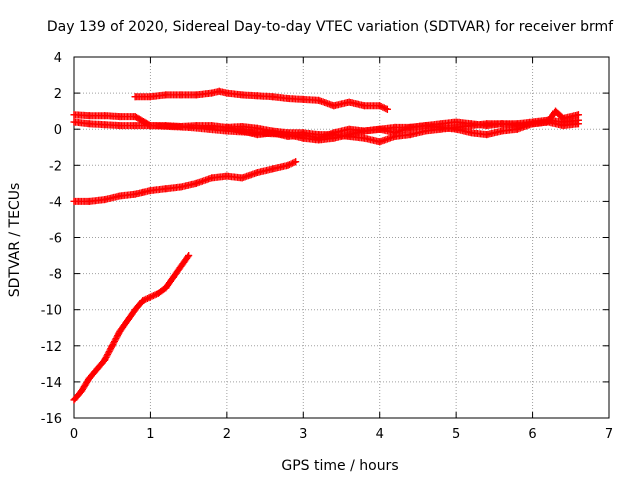 This screenshot has width=640, height=480. I want to click on y-tick-labels: 4 2 0 -2 -4 -6 -8 -10 -12 -14 -16, so click(51, 239).